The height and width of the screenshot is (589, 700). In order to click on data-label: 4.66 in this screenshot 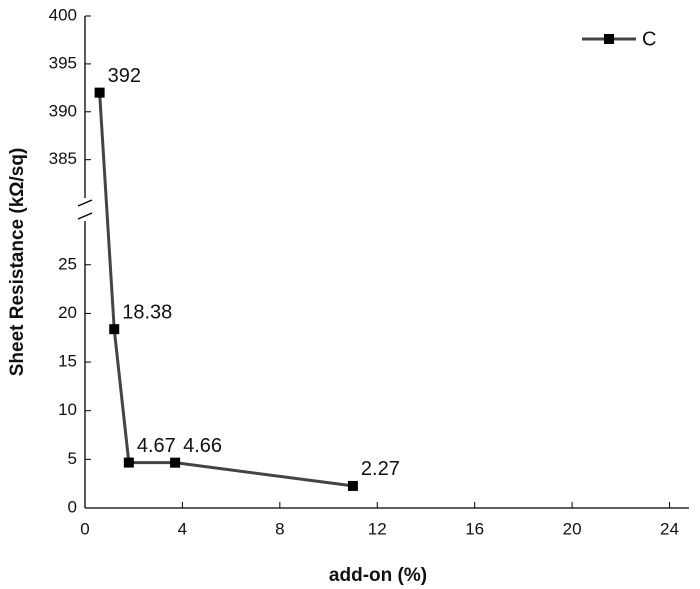, I will do `click(202, 446)`.